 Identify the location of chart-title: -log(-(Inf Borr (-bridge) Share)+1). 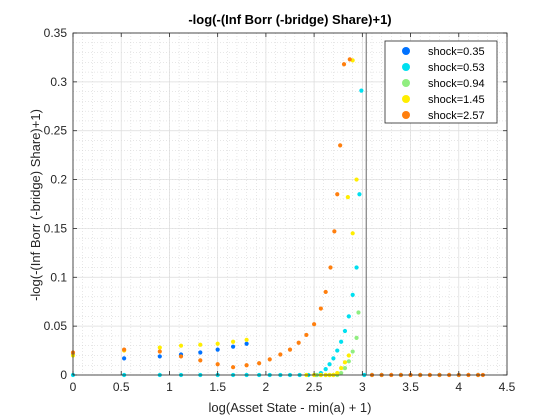
(289, 19).